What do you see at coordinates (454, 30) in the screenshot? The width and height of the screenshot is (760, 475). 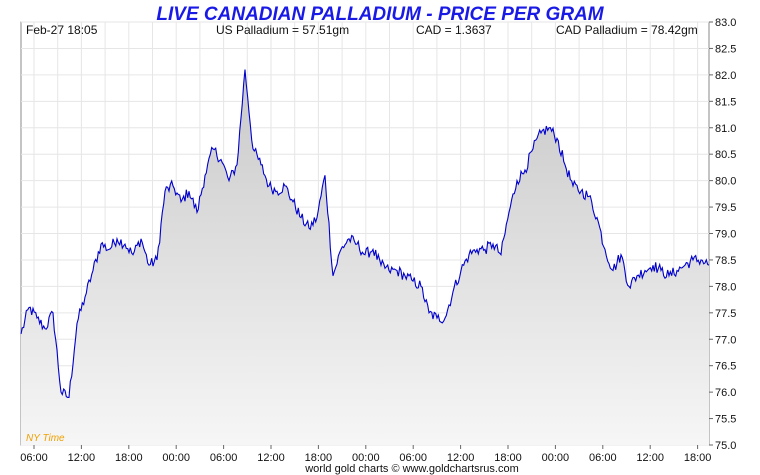 I see `header-fx-rate: CAD = 1.3637` at bounding box center [454, 30].